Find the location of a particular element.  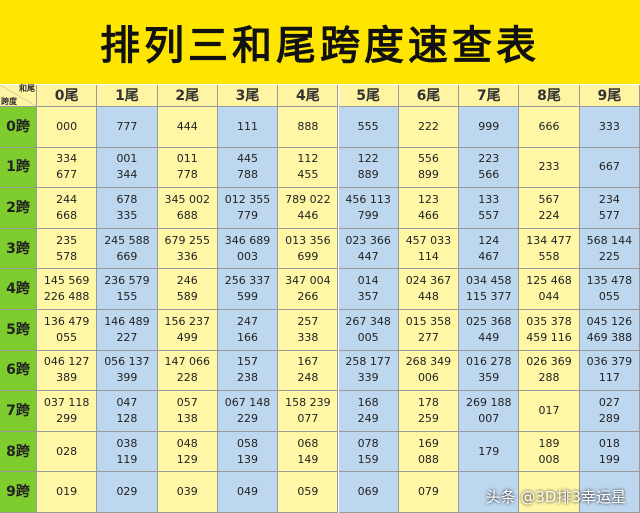

row-header: 2跨 is located at coordinates (18, 208).